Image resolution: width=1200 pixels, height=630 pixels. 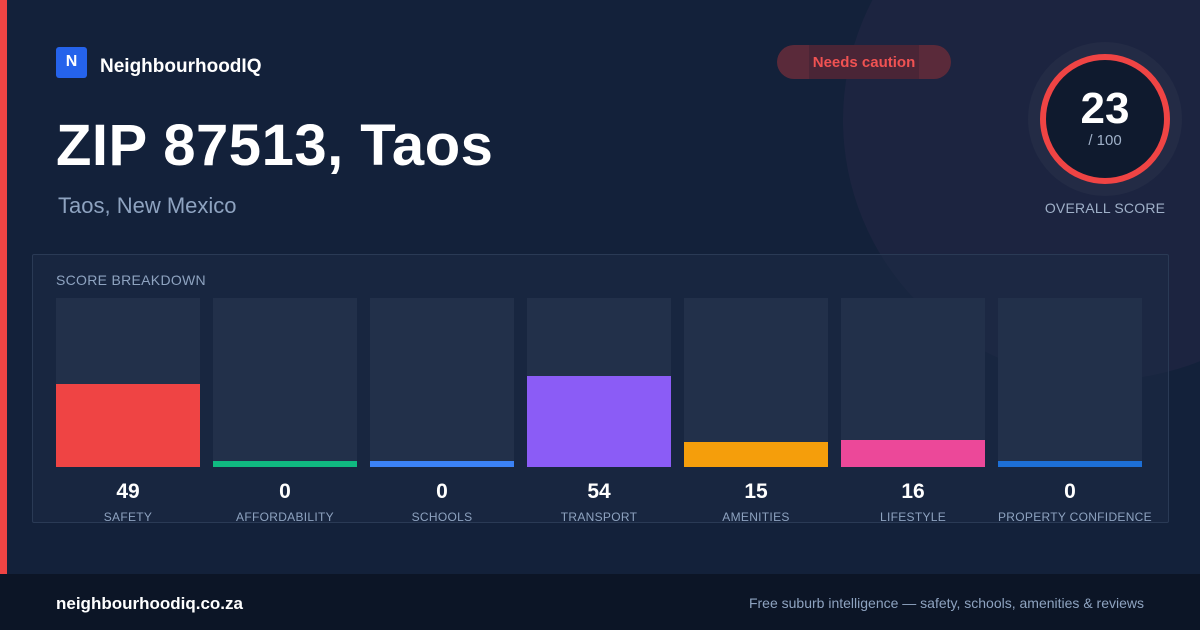 I want to click on badge-cap-right, so click(x=935, y=62).